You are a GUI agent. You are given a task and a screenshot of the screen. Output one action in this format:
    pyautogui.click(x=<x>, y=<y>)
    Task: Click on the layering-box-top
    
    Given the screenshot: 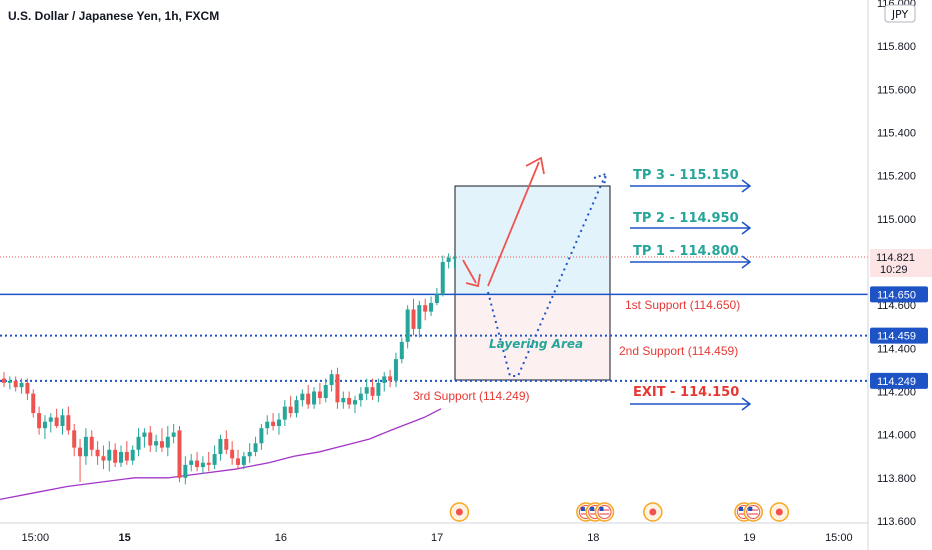 What is the action you would take?
    pyautogui.click(x=532, y=240)
    